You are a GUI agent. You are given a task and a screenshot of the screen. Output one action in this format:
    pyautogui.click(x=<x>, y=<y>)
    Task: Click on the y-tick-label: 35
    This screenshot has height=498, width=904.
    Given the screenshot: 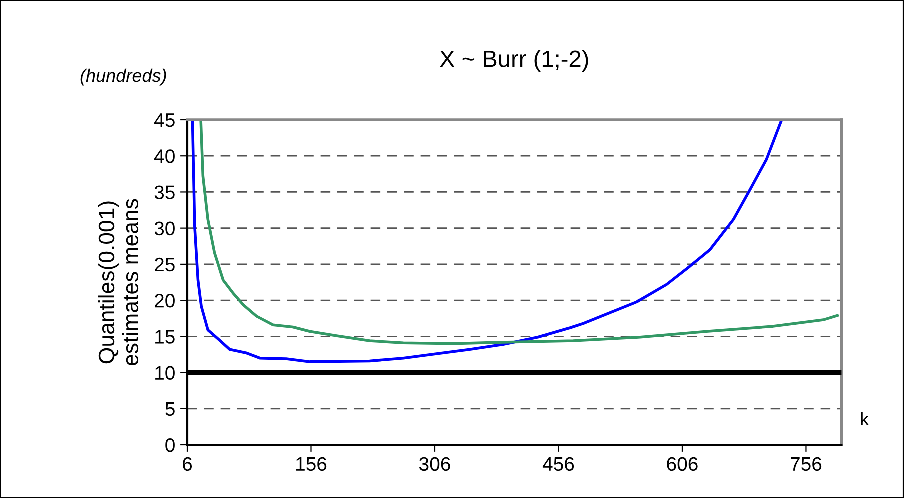 What is the action you would take?
    pyautogui.click(x=164, y=193)
    